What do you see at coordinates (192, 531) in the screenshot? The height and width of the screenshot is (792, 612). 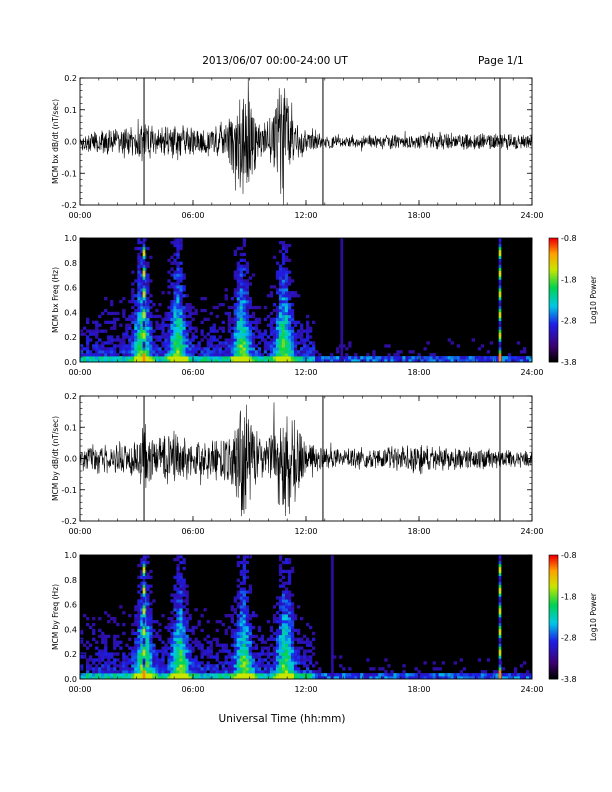 I see `x-tick-label: 06:00` at bounding box center [192, 531].